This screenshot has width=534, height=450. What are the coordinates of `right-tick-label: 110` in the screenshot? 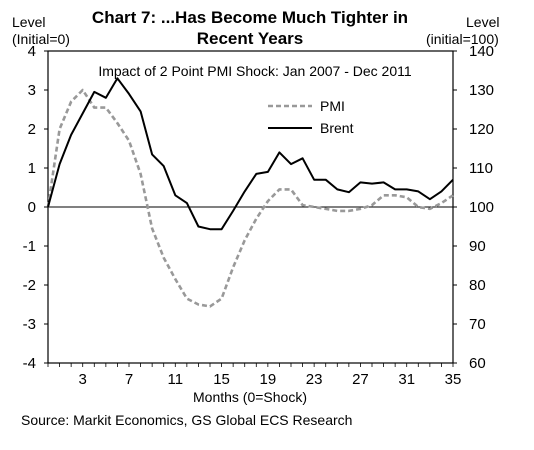 It's located at (481, 168).